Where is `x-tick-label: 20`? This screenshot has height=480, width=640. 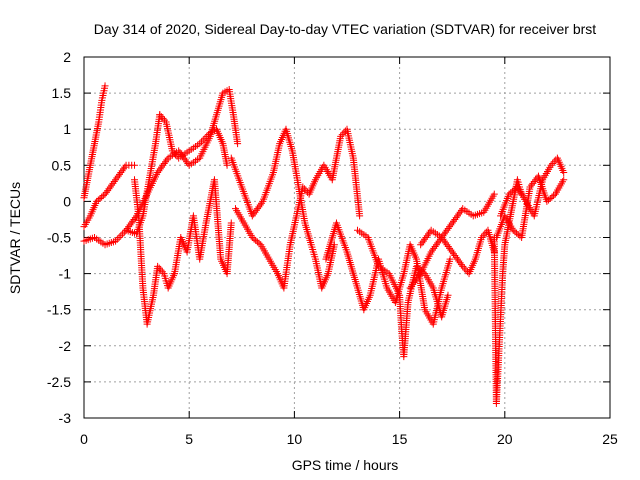 x-tick-label: 20 is located at coordinates (505, 439).